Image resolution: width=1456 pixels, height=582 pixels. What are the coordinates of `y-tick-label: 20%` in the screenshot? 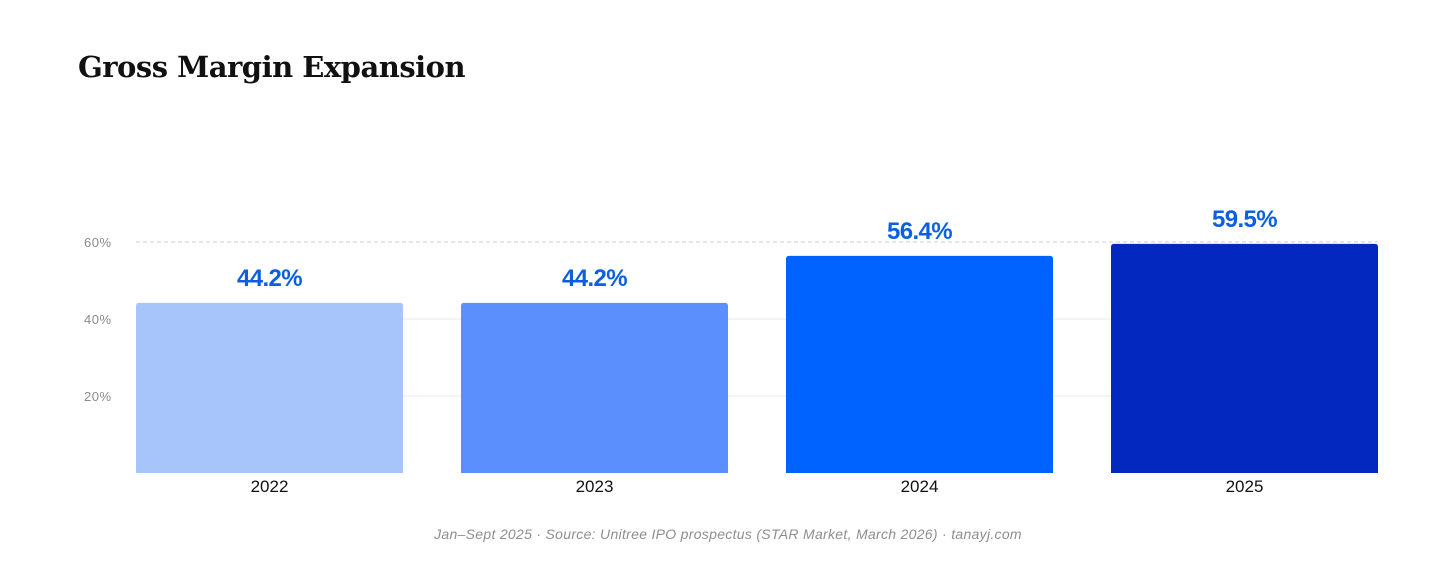 It's located at (98, 396).